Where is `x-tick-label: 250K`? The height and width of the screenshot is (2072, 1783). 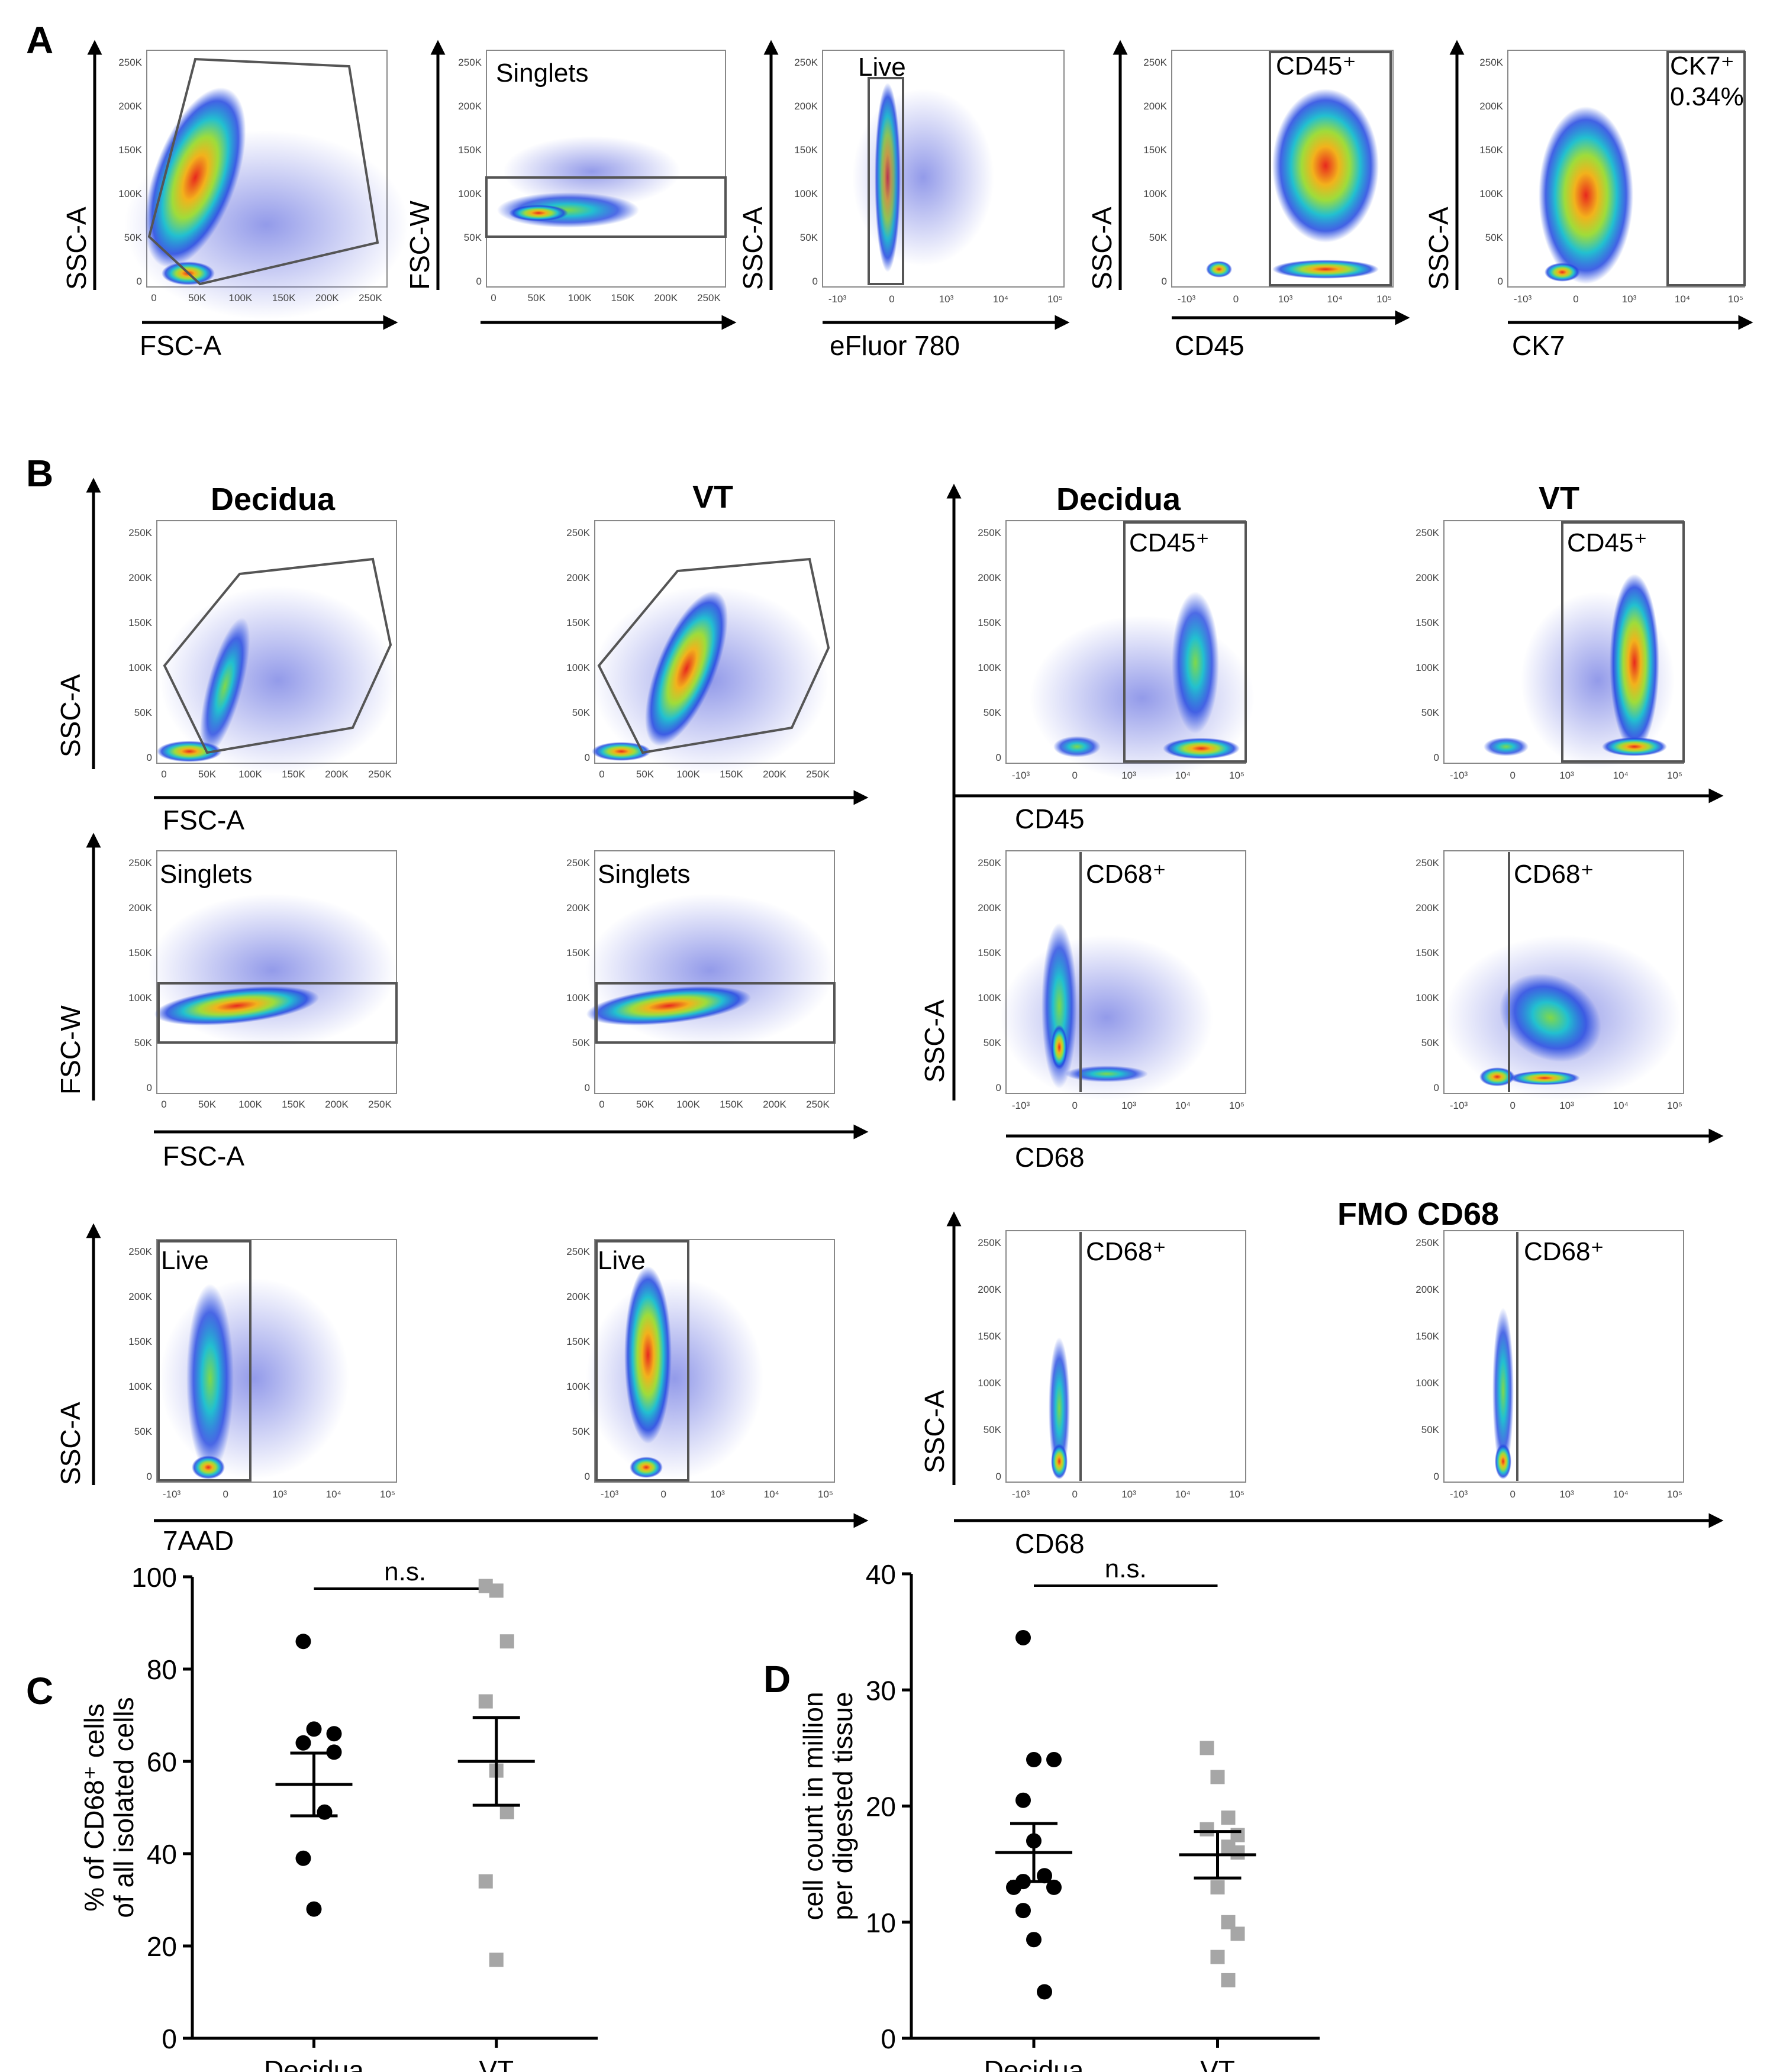 x-tick-label: 250K is located at coordinates (709, 298).